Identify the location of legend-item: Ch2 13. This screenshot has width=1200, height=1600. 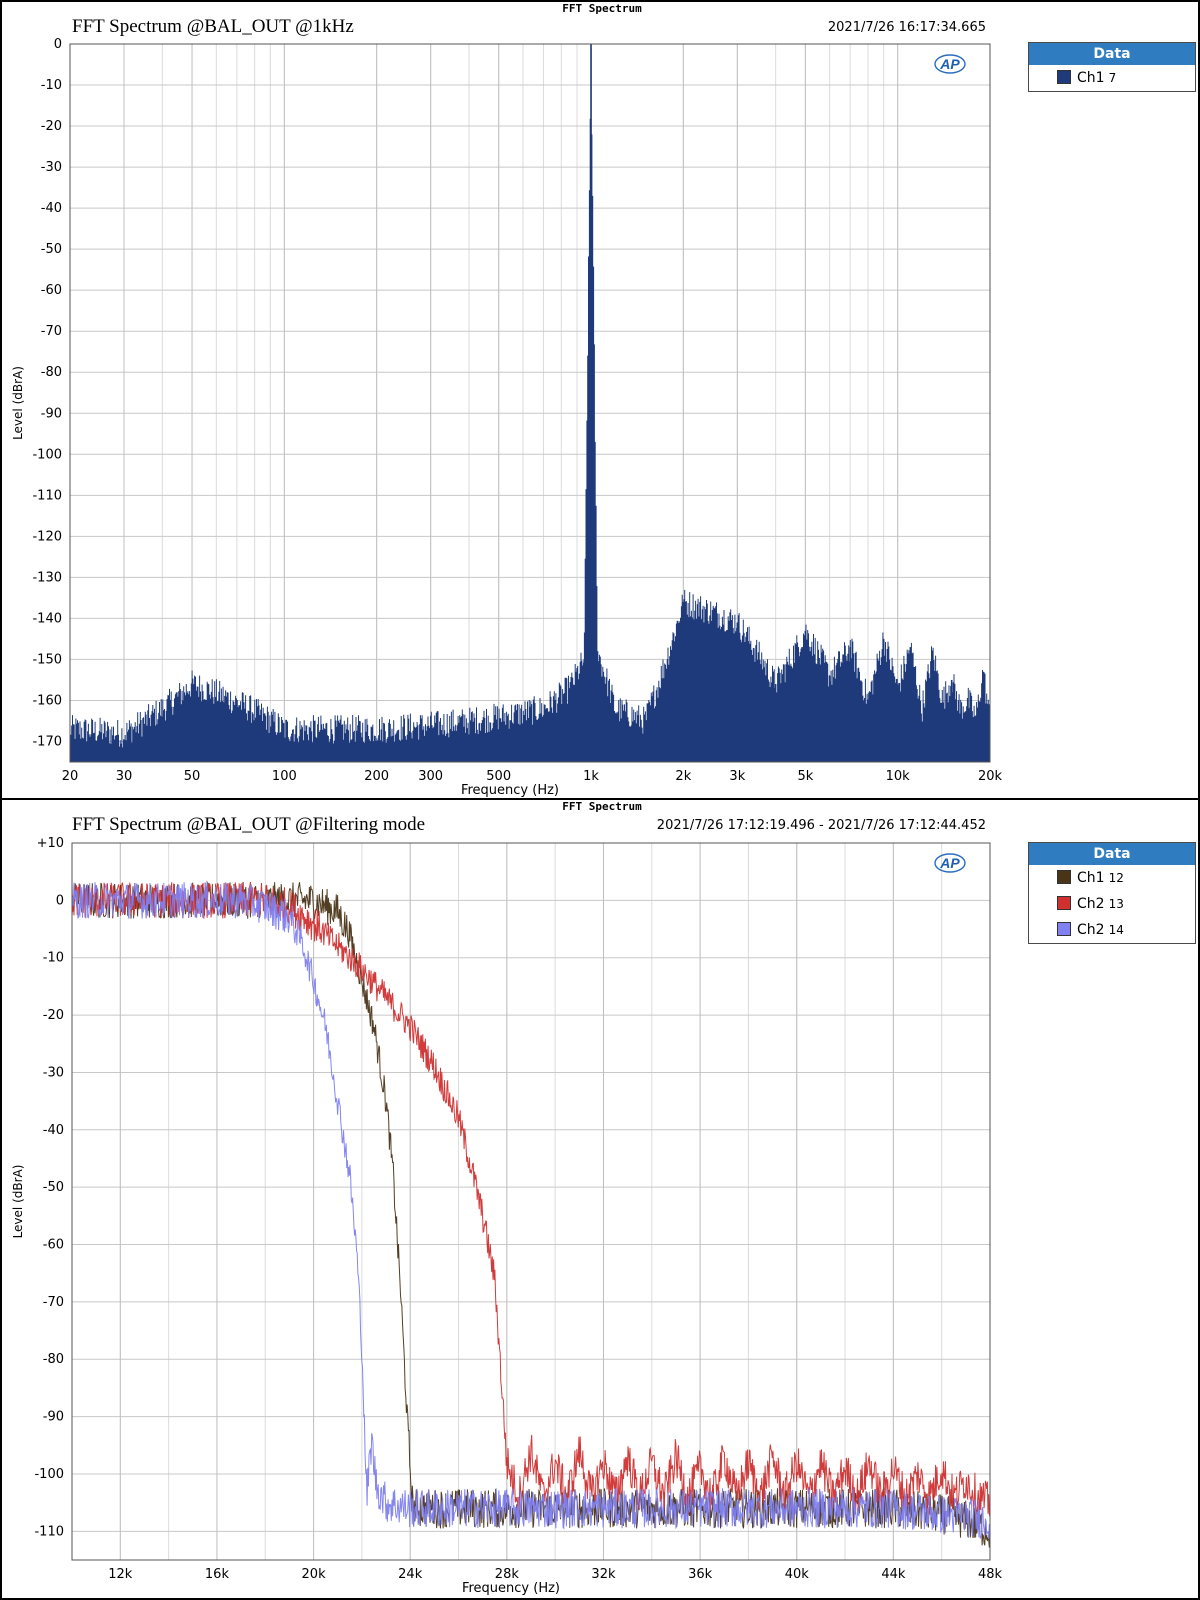
(1112, 904).